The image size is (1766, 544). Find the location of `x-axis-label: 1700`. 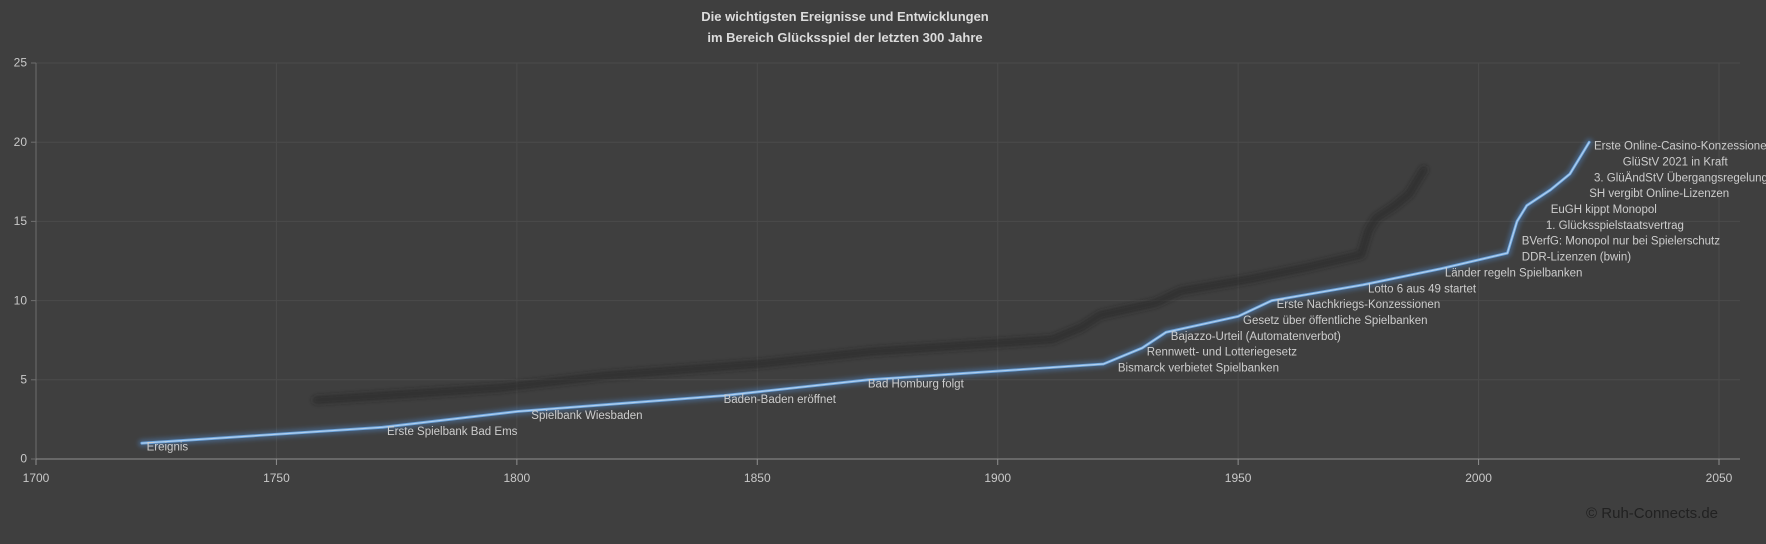

x-axis-label: 1700 is located at coordinates (36, 478).